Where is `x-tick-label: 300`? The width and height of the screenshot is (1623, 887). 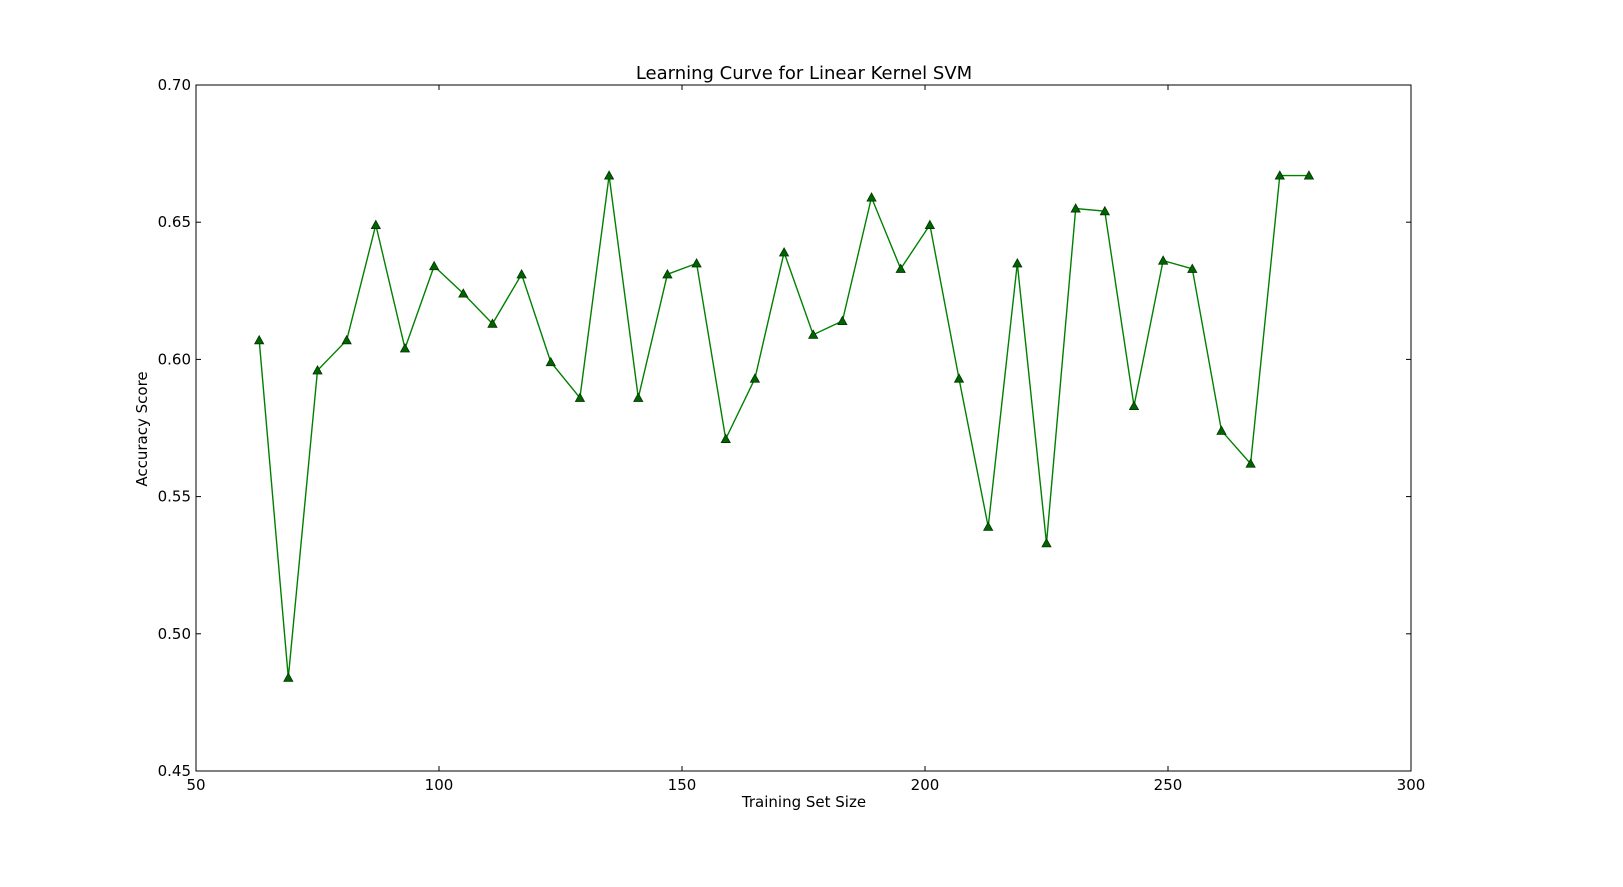 x-tick-label: 300 is located at coordinates (1411, 785).